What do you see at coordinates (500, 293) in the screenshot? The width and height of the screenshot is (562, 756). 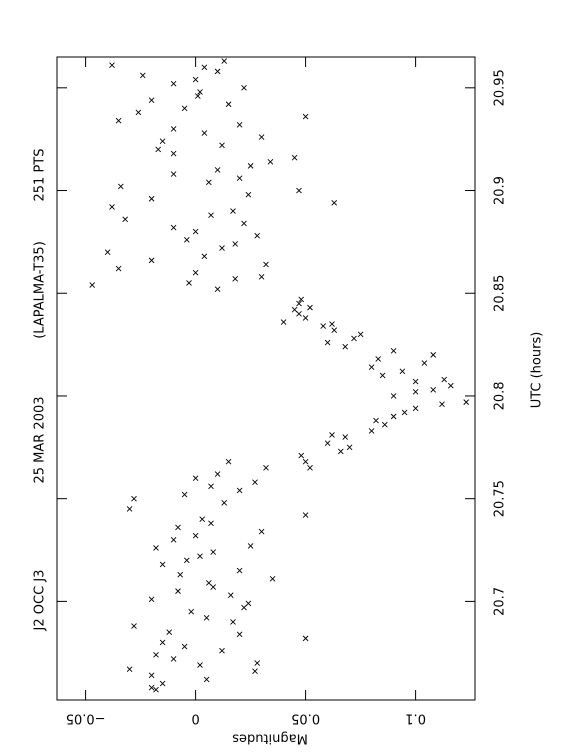 I see `x-tick-label: 20.85` at bounding box center [500, 293].